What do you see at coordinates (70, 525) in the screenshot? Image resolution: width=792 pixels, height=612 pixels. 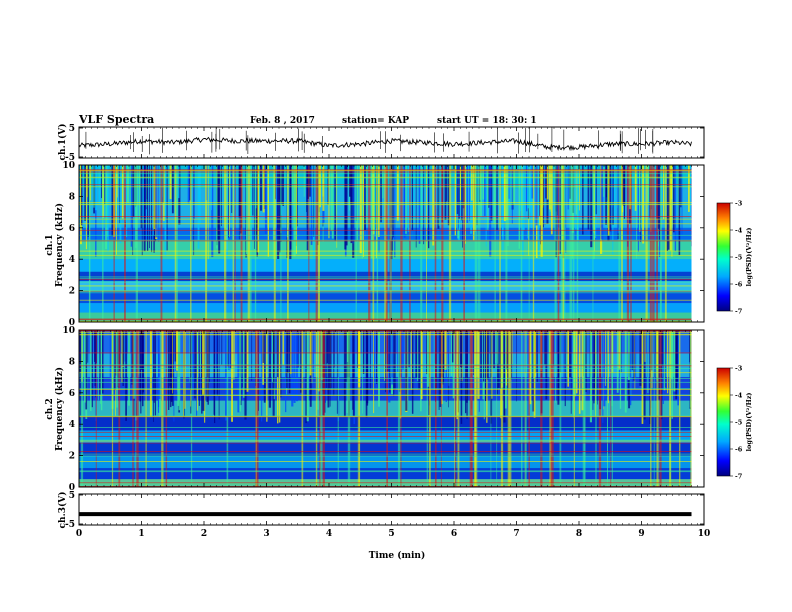 I see `waveform-ch3-y-tick-label: -5` at bounding box center [70, 525].